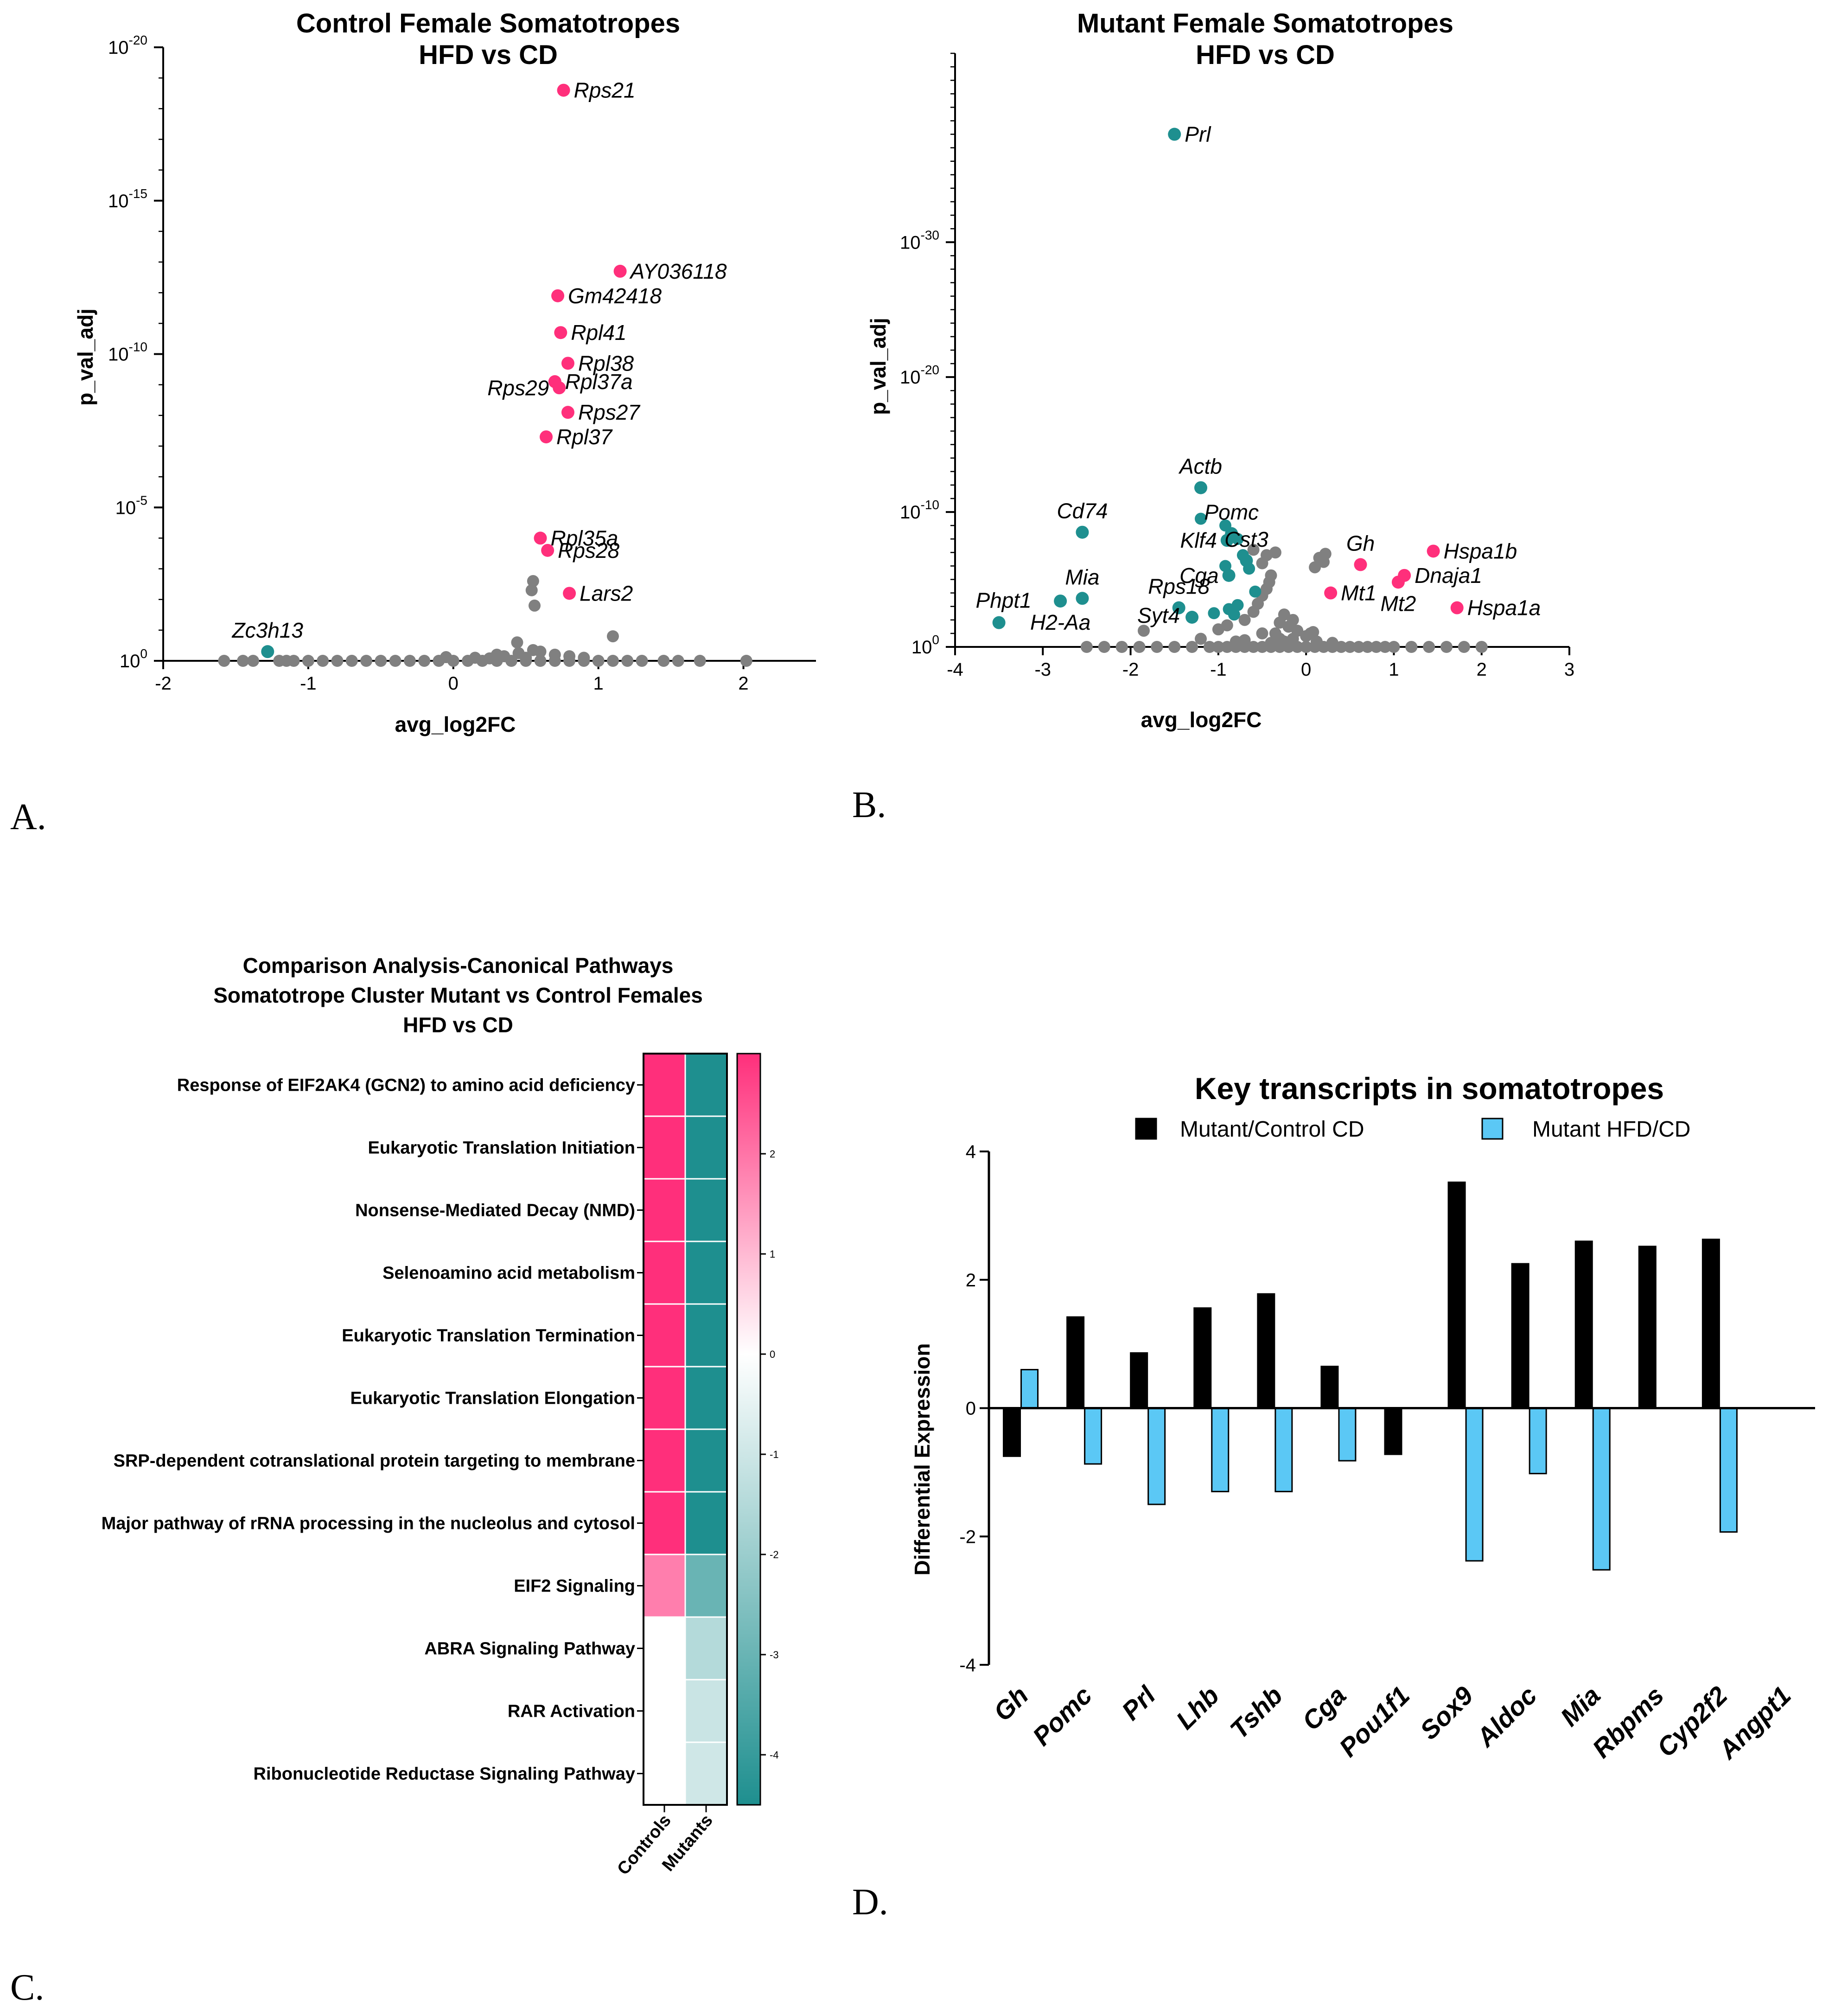 The width and height of the screenshot is (1848, 2014). I want to click on bar-mutant-control-gh, so click(1012, 1432).